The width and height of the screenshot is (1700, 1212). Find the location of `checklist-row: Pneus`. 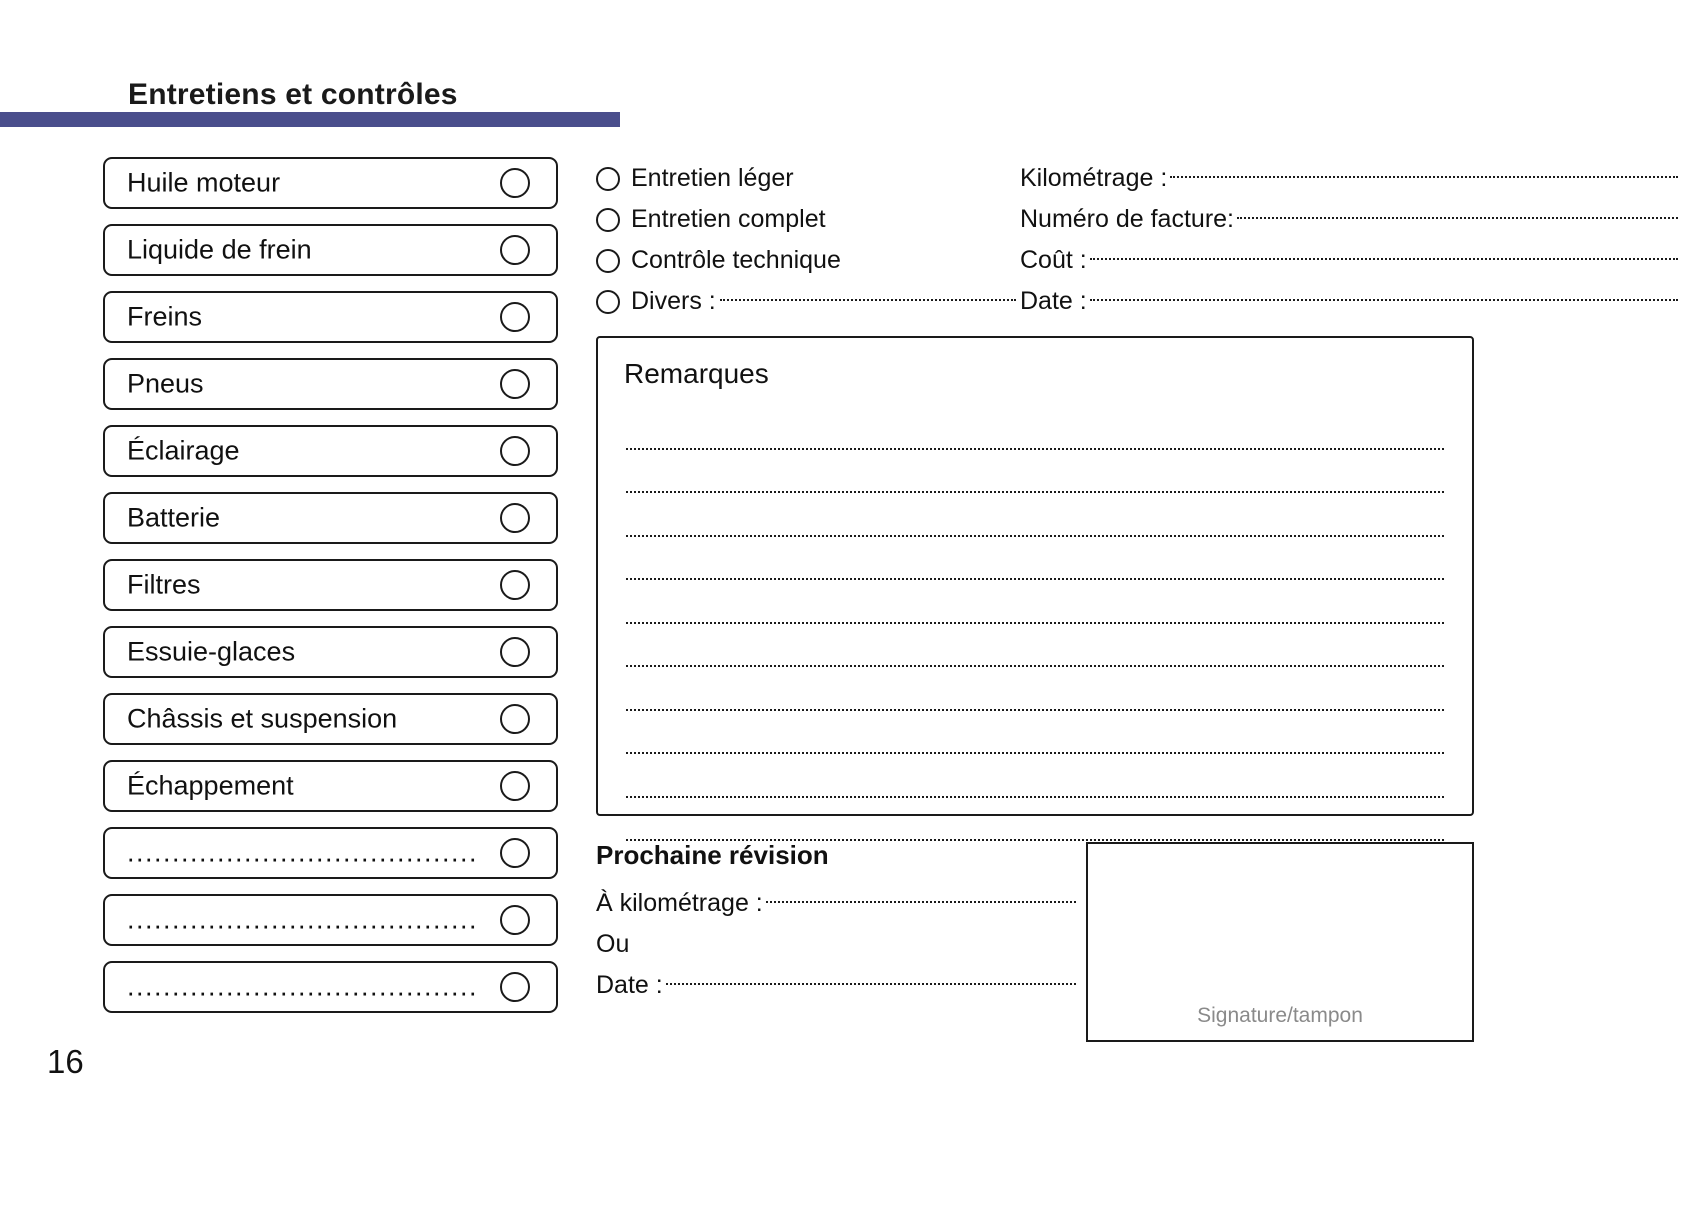

checklist-row: Pneus is located at coordinates (330, 384).